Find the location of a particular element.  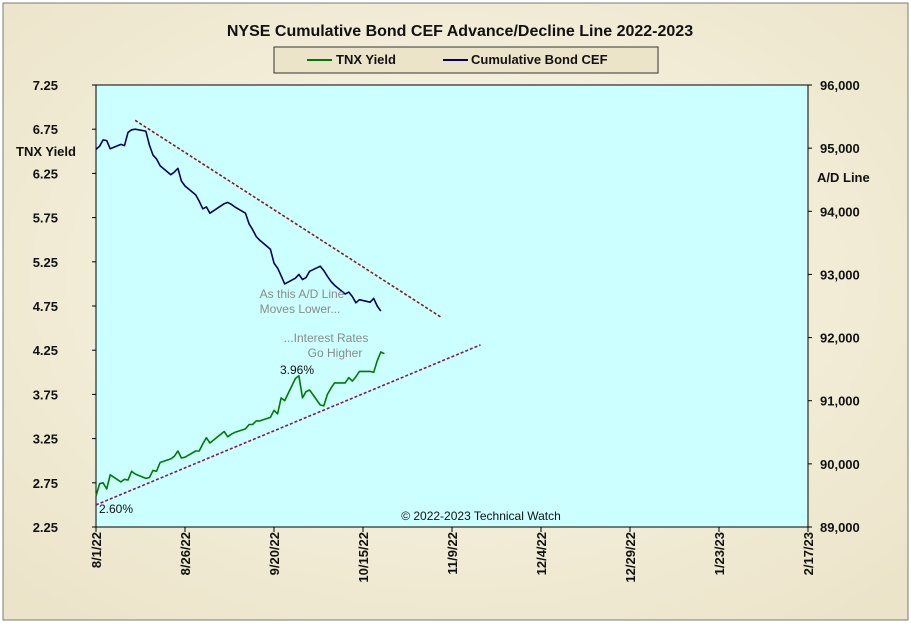

left-tick-label: 7.25 is located at coordinates (45, 85).